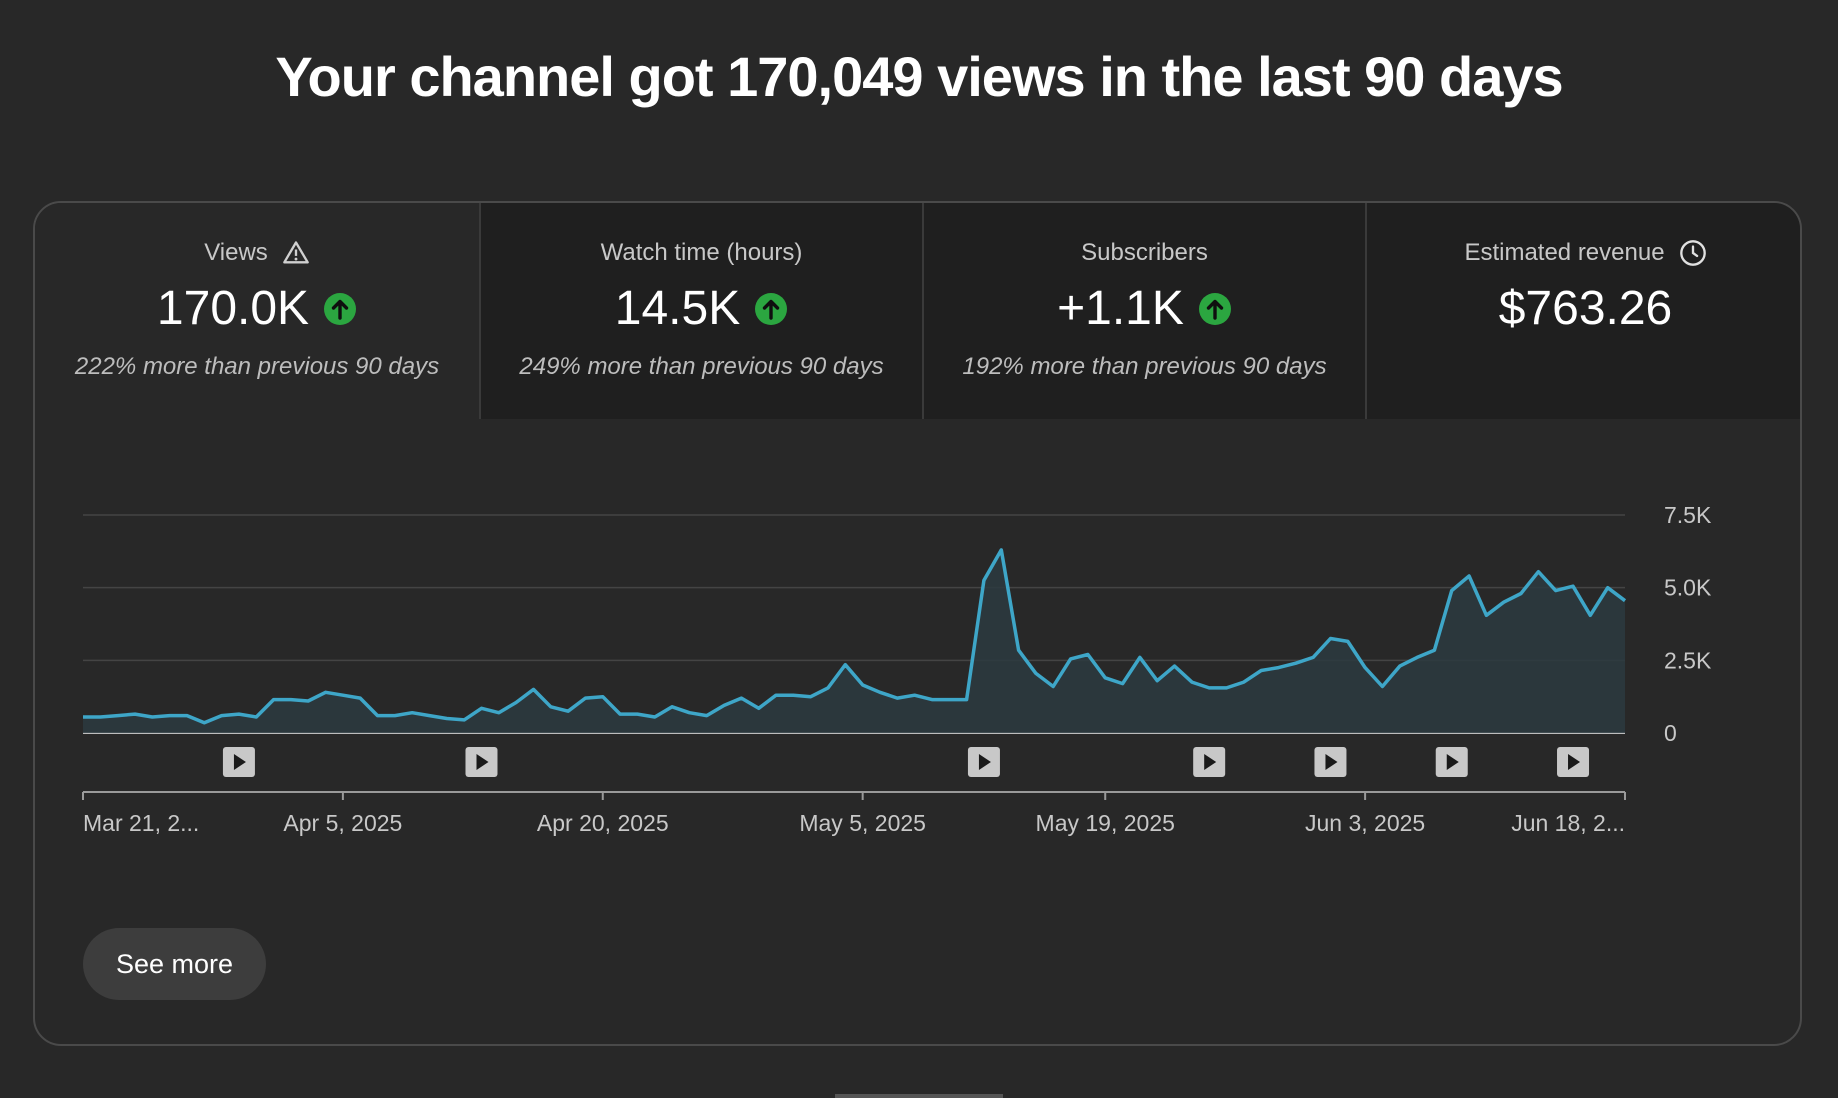  Describe the element at coordinates (1670, 733) in the screenshot. I see `y-tick-label: 0` at that location.